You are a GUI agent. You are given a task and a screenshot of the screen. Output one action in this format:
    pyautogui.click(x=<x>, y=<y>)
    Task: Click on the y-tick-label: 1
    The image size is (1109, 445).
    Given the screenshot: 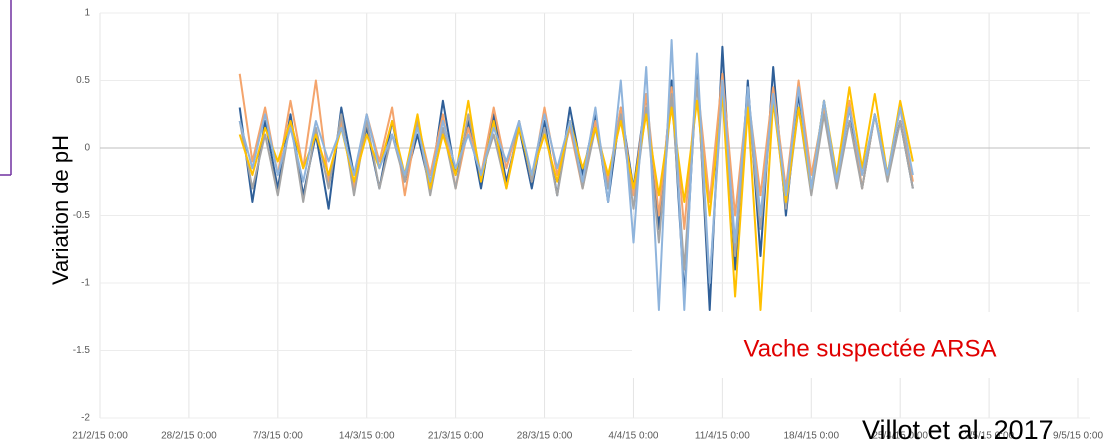 What is the action you would take?
    pyautogui.click(x=87, y=13)
    